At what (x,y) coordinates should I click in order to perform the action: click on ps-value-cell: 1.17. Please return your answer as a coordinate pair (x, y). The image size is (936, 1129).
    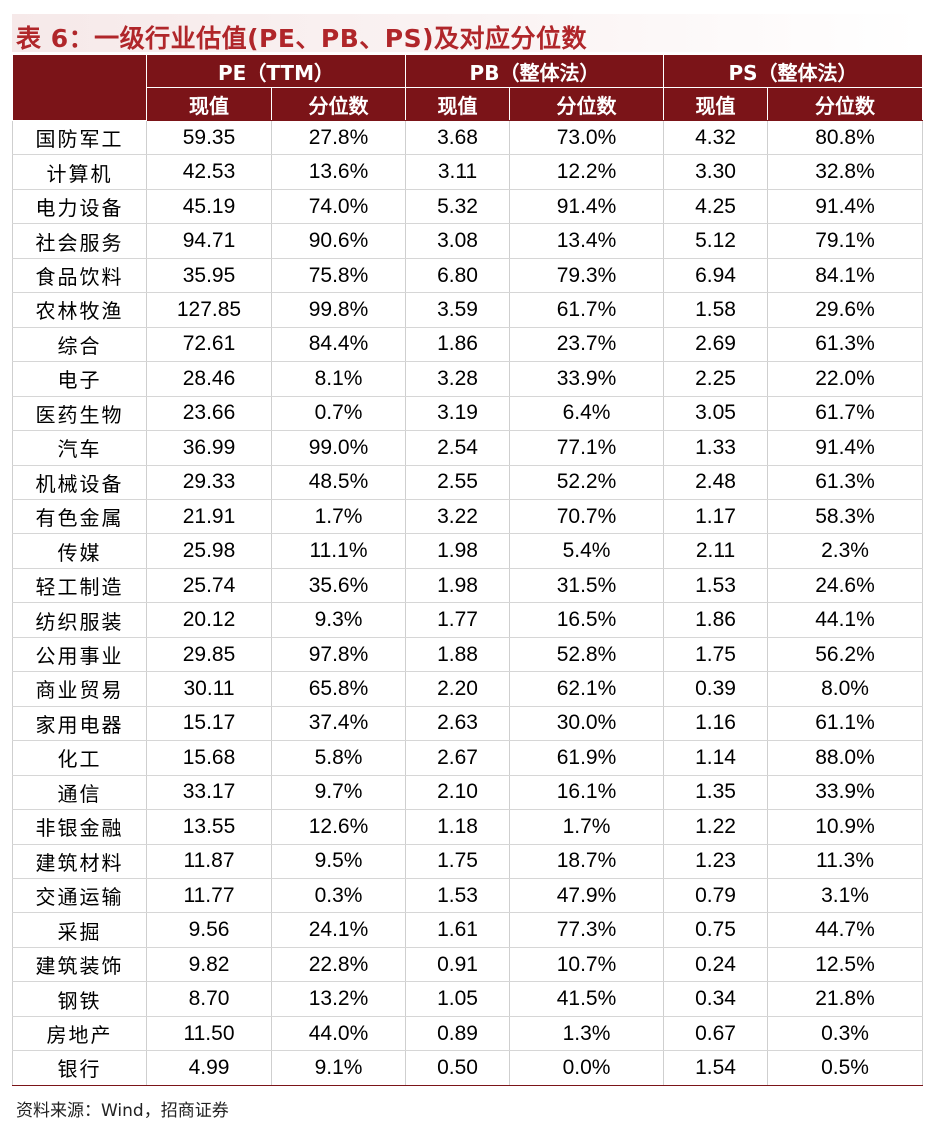
    Looking at the image, I should click on (715, 517).